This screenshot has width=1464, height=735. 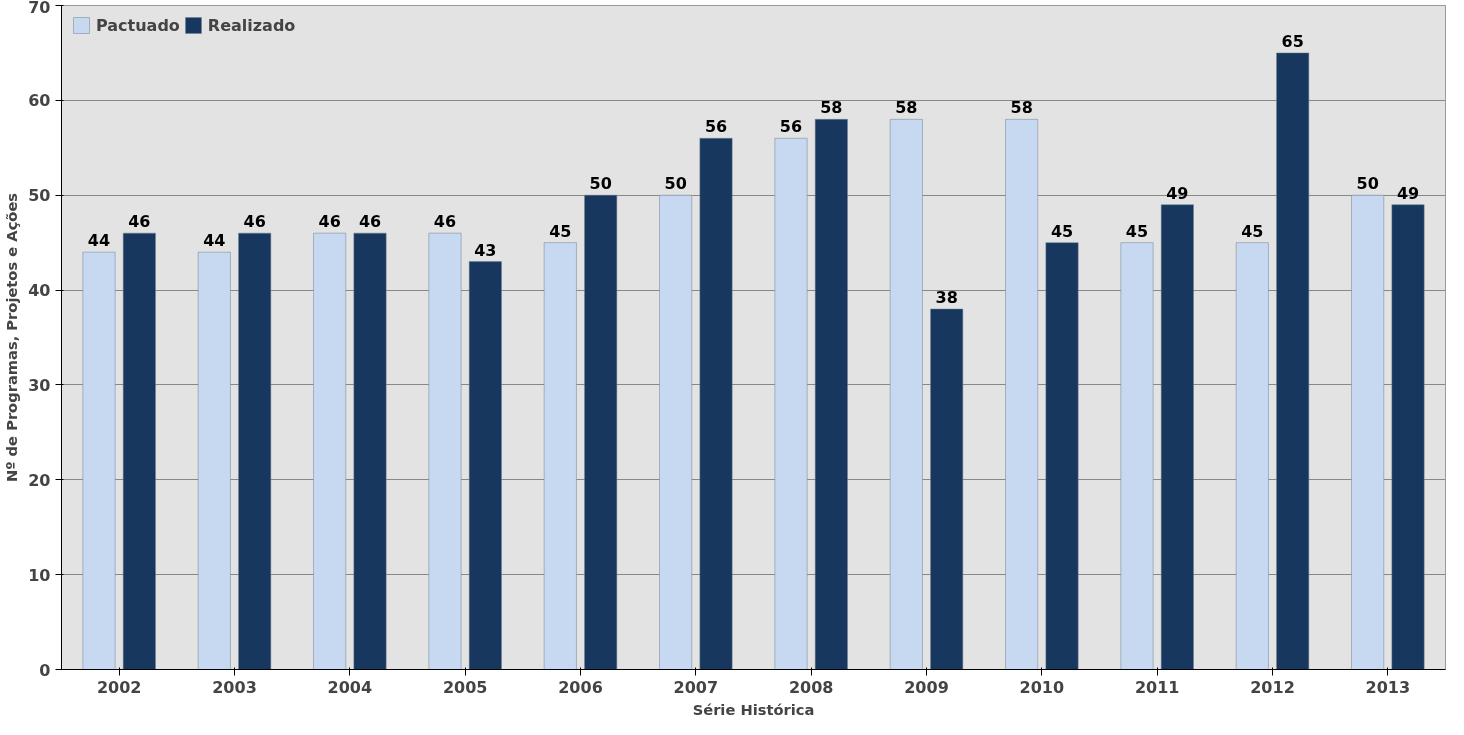 I want to click on x-tick-label: 2006, so click(x=580, y=687).